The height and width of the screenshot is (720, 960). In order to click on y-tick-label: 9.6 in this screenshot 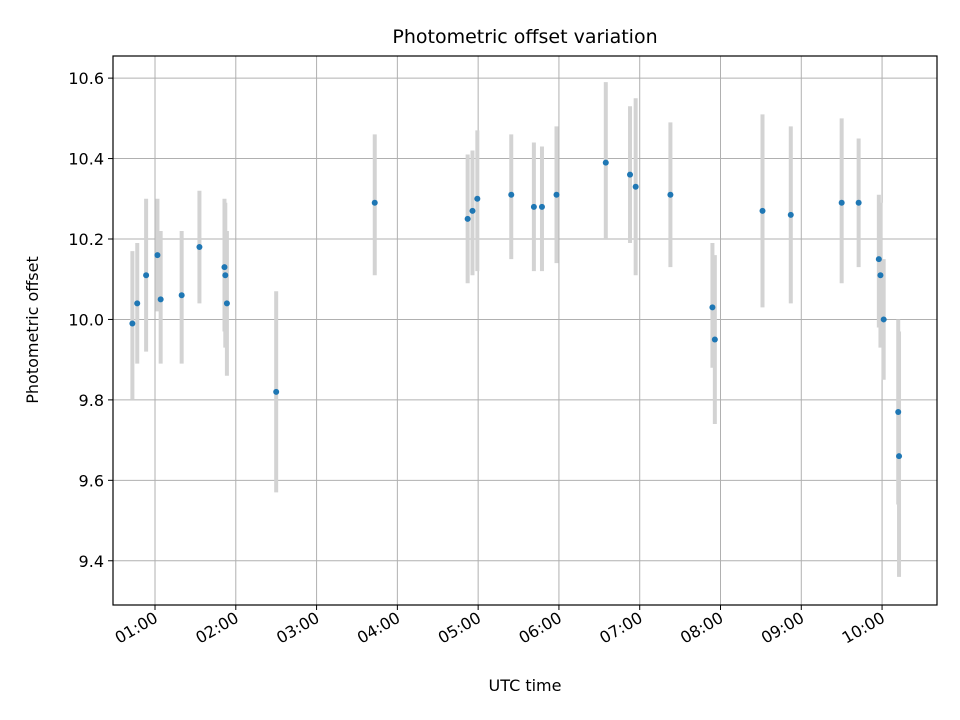, I will do `click(91, 480)`.